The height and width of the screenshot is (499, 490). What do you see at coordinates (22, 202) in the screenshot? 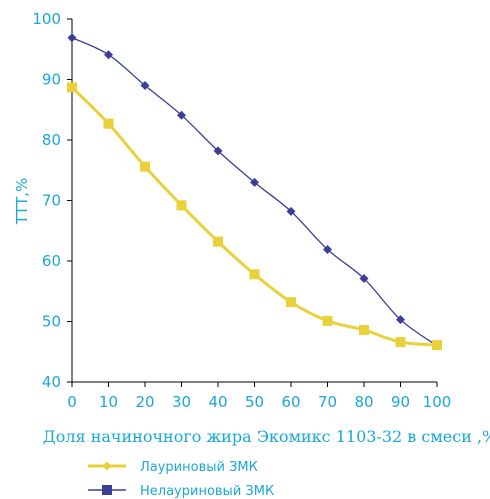
I see `y-axis-label: ТТТ,%` at bounding box center [22, 202].